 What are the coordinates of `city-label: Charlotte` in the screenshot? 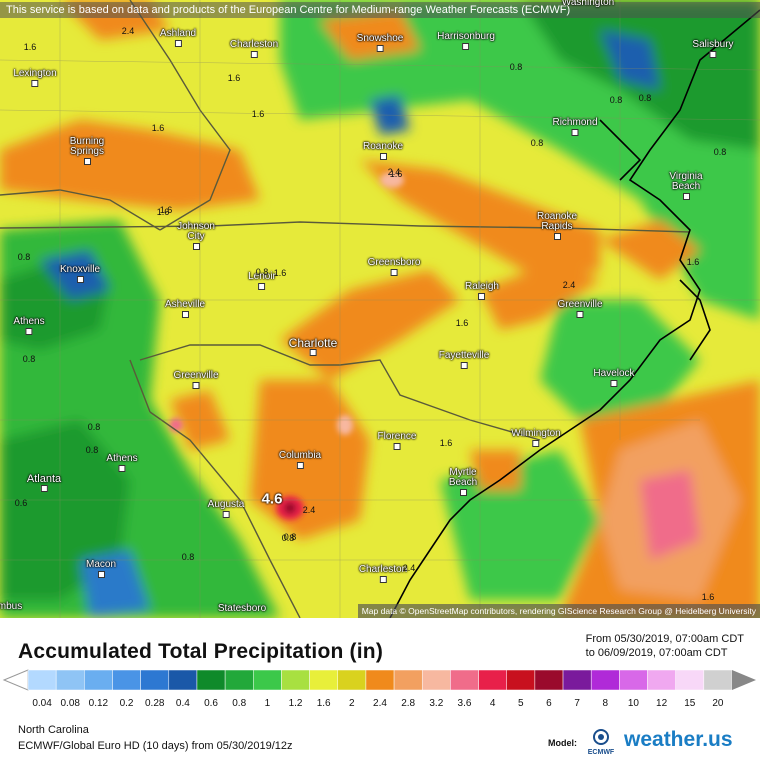 It's located at (313, 346).